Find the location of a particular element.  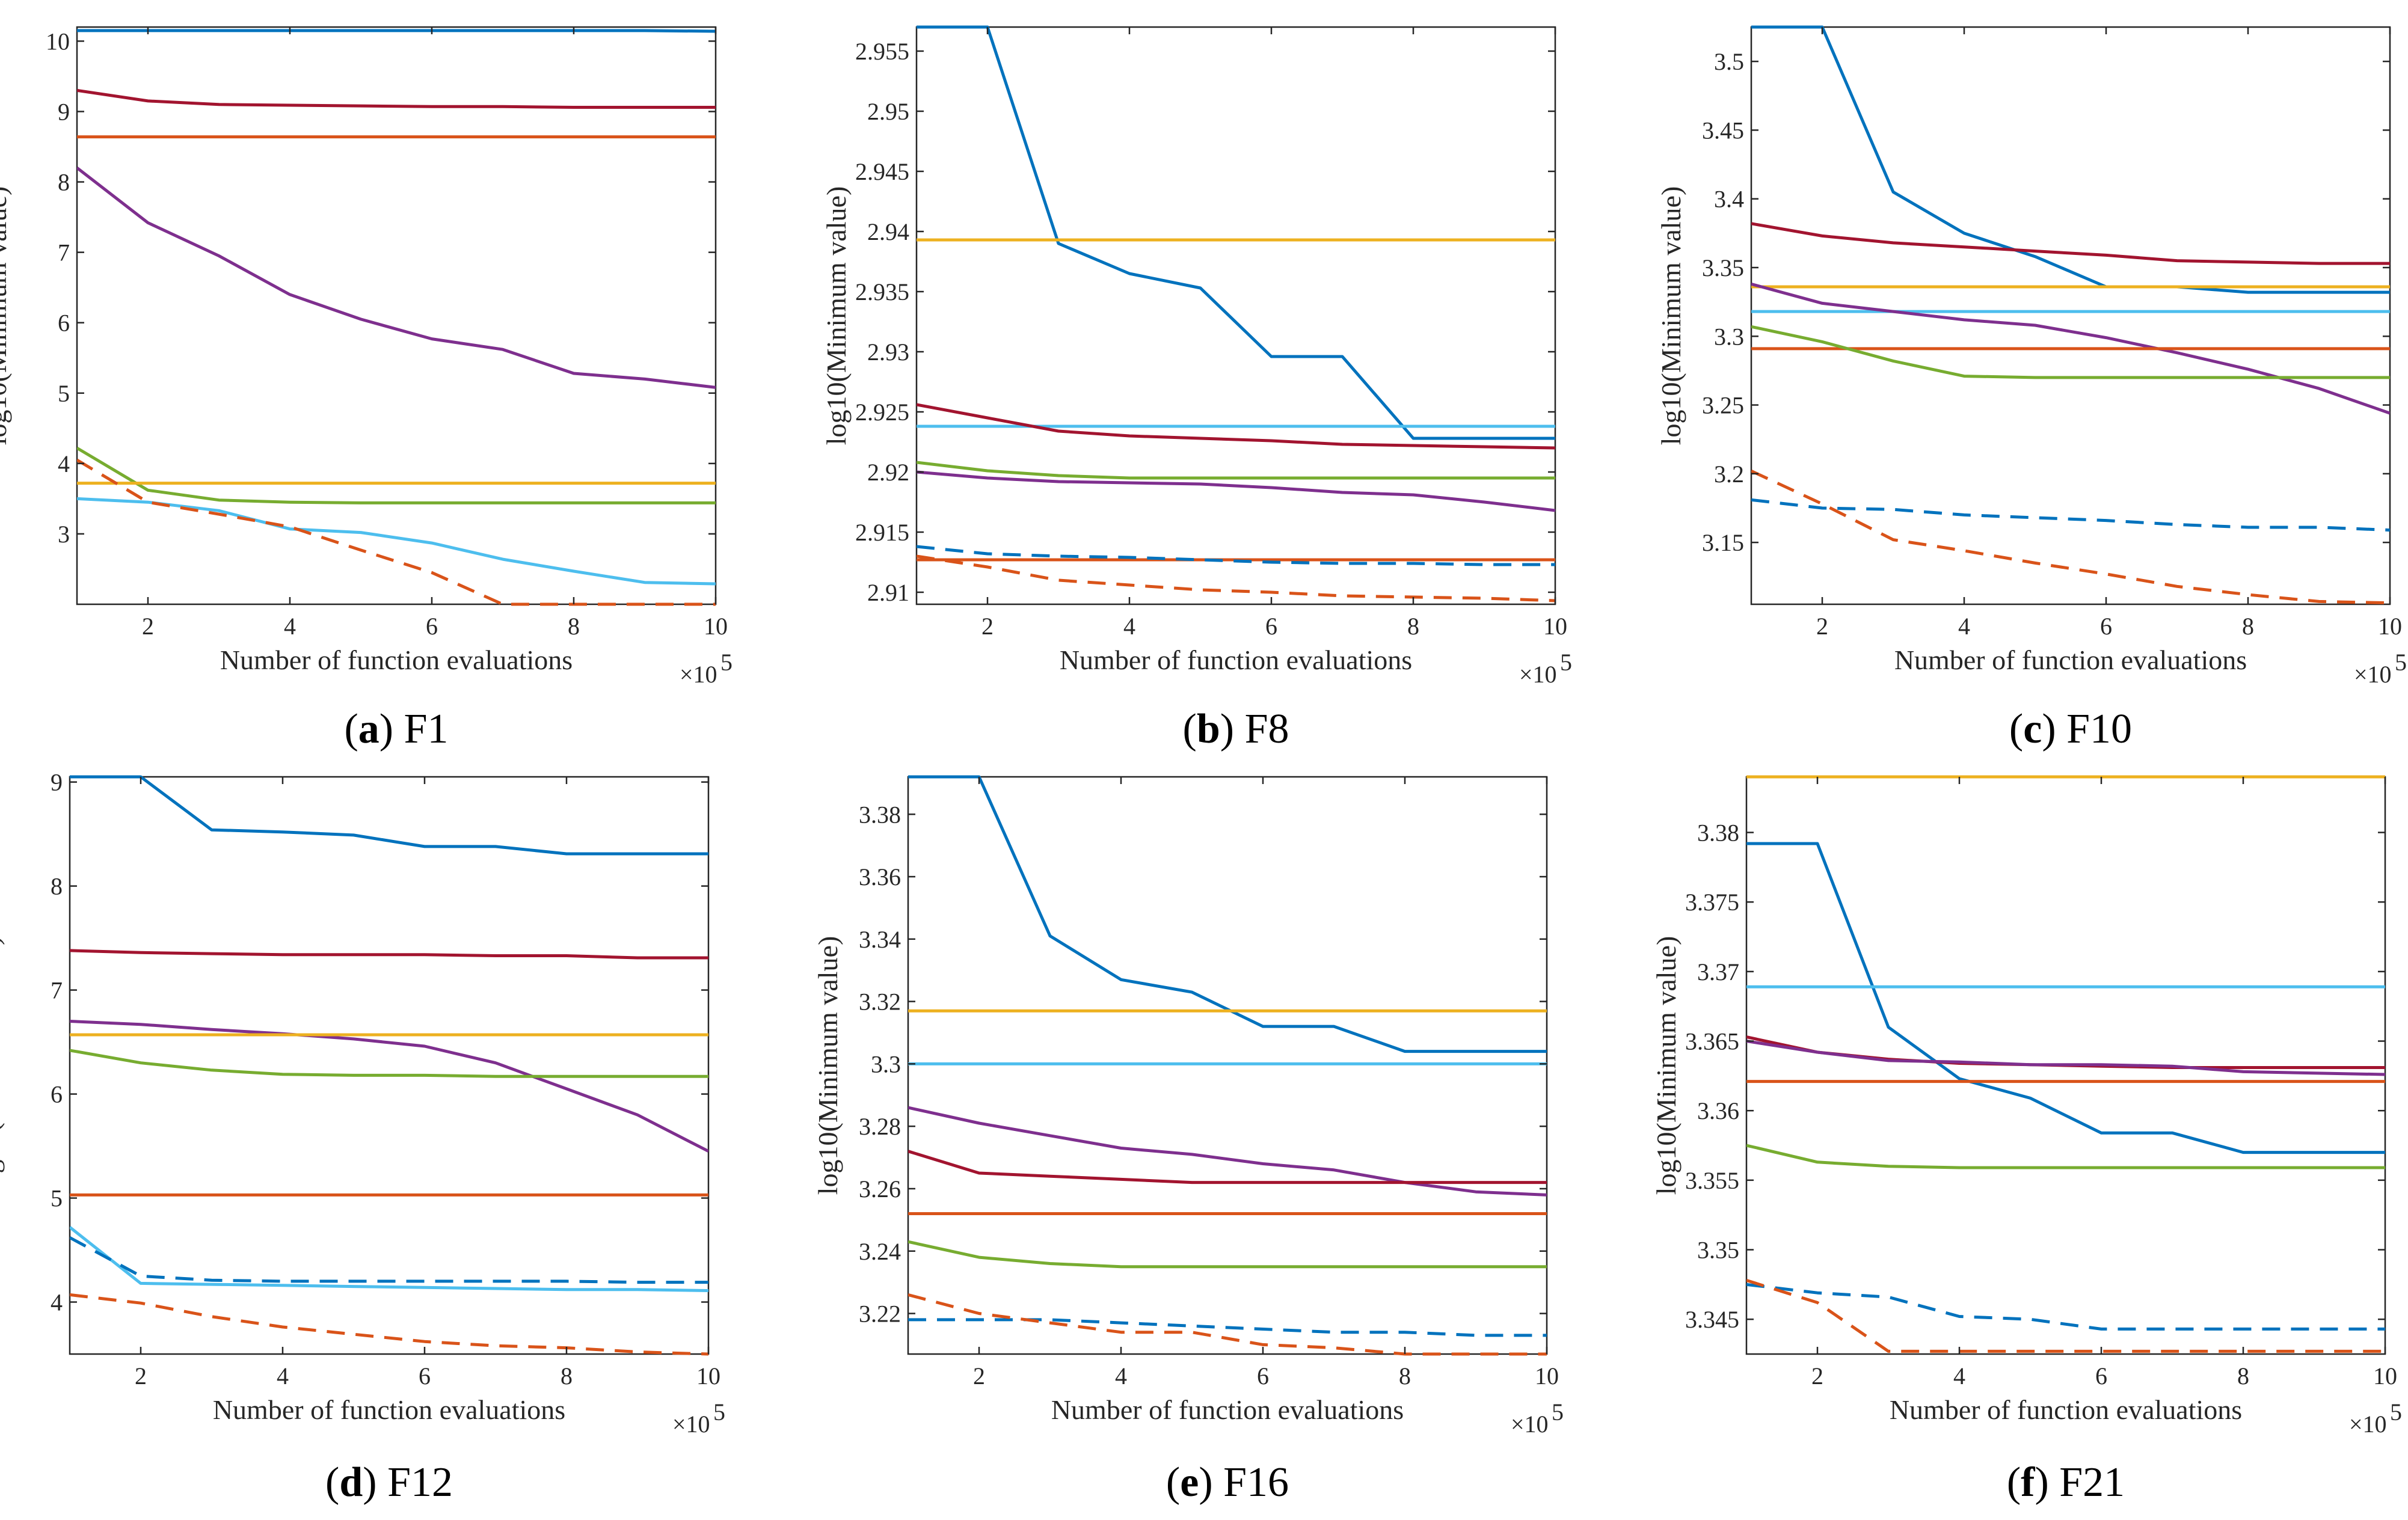

y-tick-label: 3.24 is located at coordinates (880, 1251).